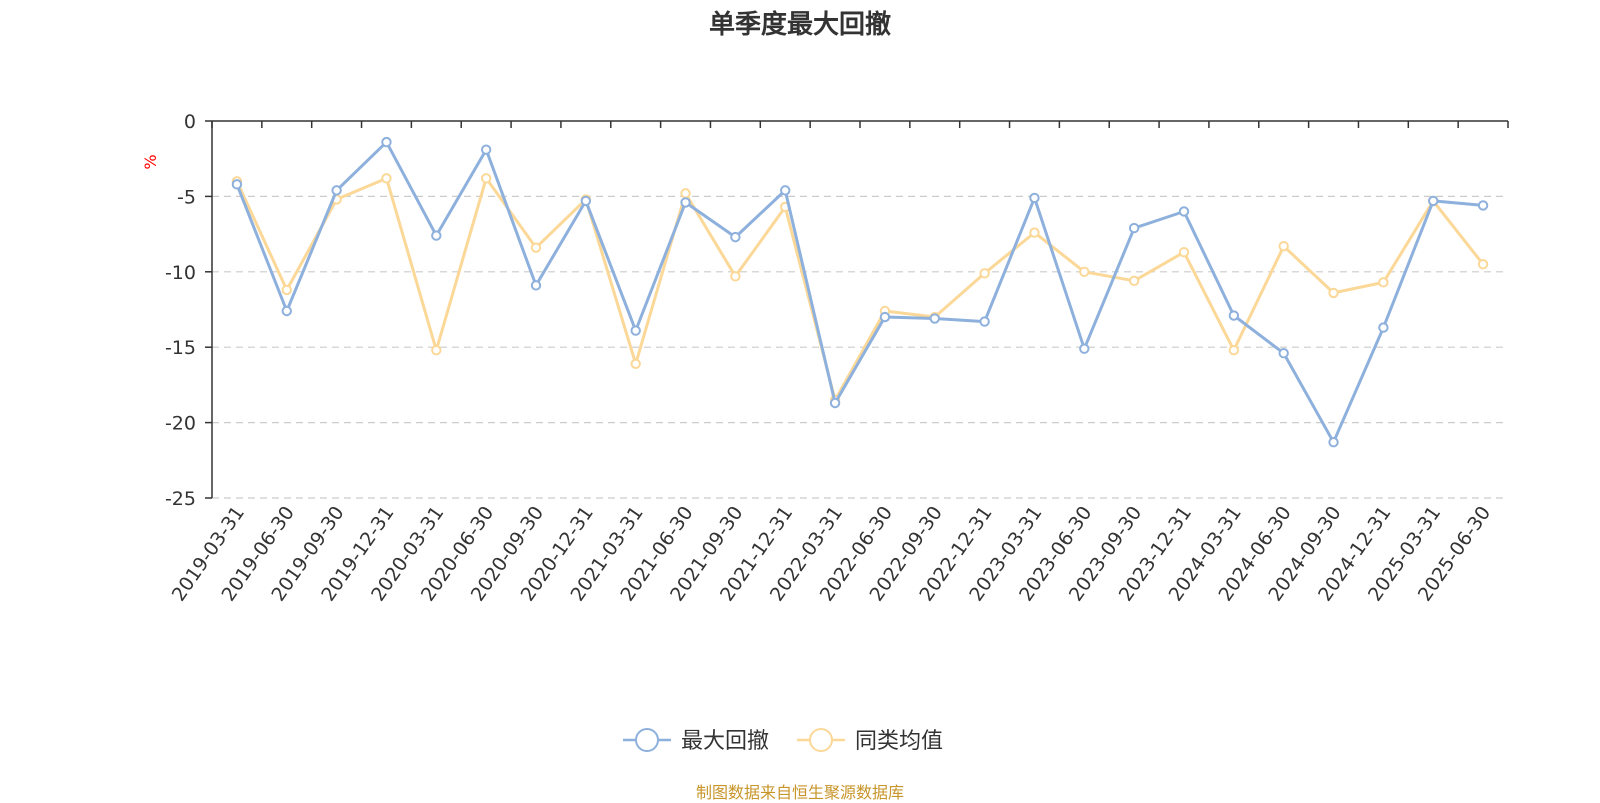 This screenshot has width=1600, height=803. Describe the element at coordinates (783, 741) in the screenshot. I see `legend: 最大回撤 同类均值` at that location.